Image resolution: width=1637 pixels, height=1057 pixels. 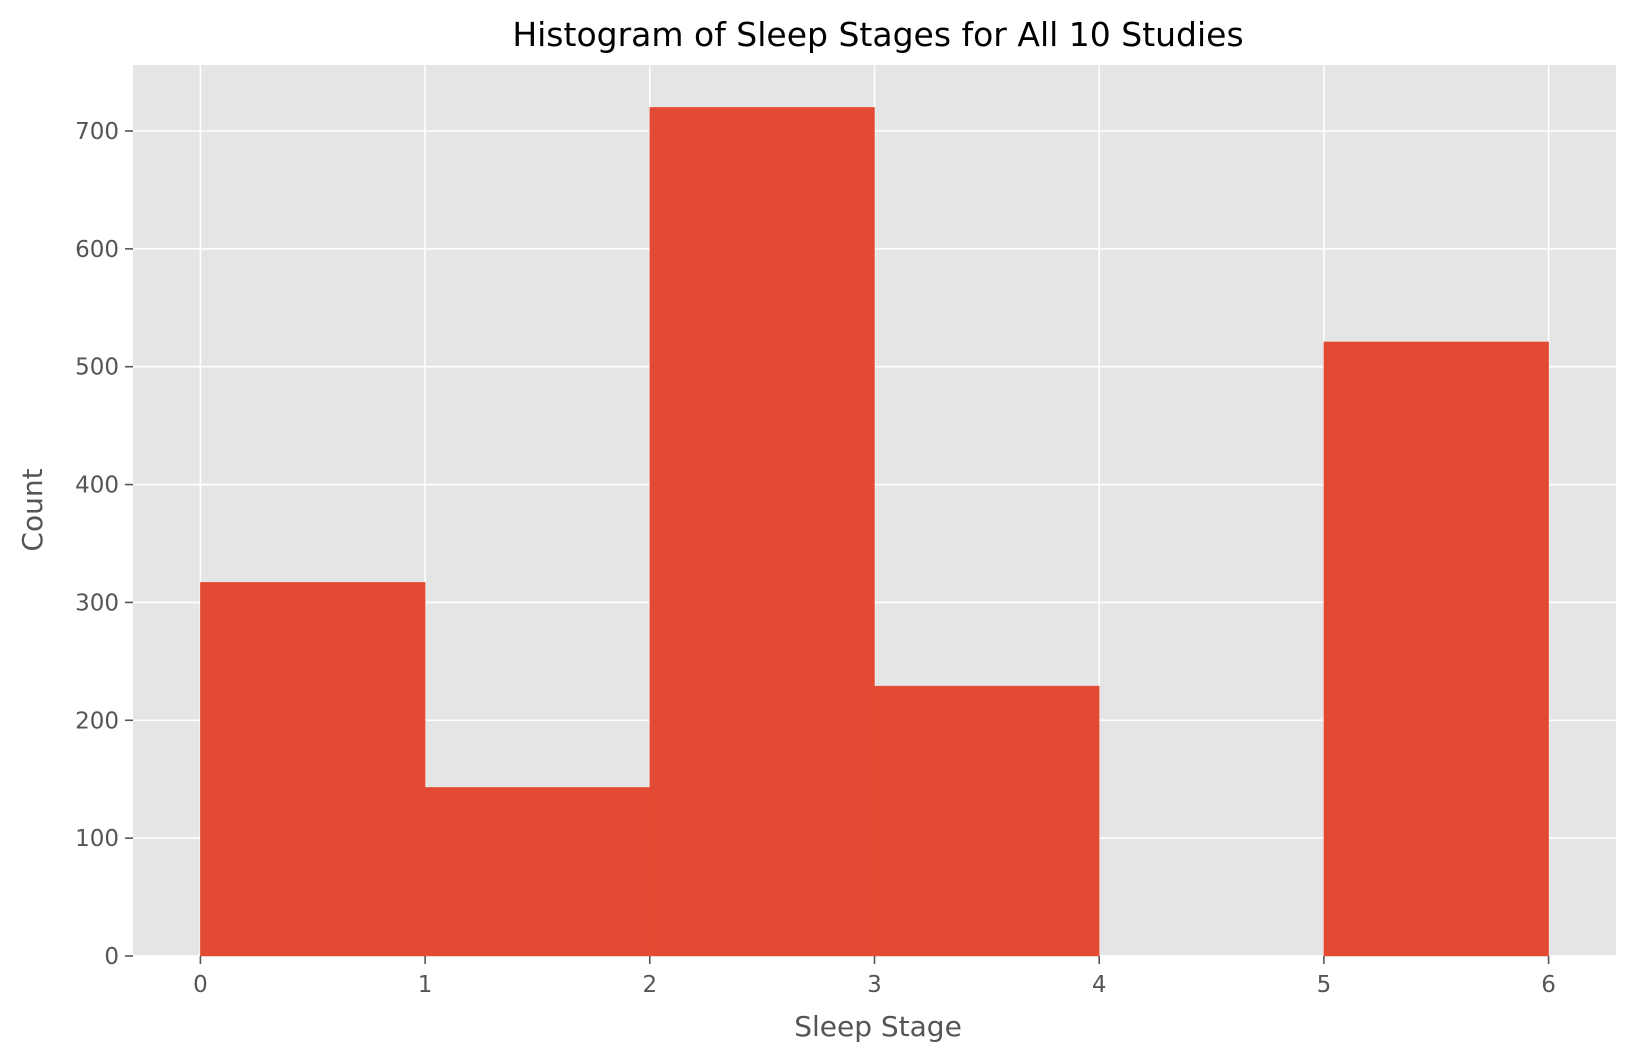 What do you see at coordinates (32, 509) in the screenshot?
I see `y-axis-label: Count` at bounding box center [32, 509].